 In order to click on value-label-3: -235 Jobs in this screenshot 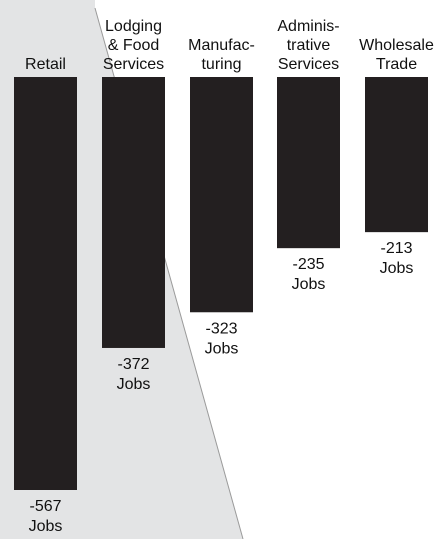, I will do `click(309, 274)`.